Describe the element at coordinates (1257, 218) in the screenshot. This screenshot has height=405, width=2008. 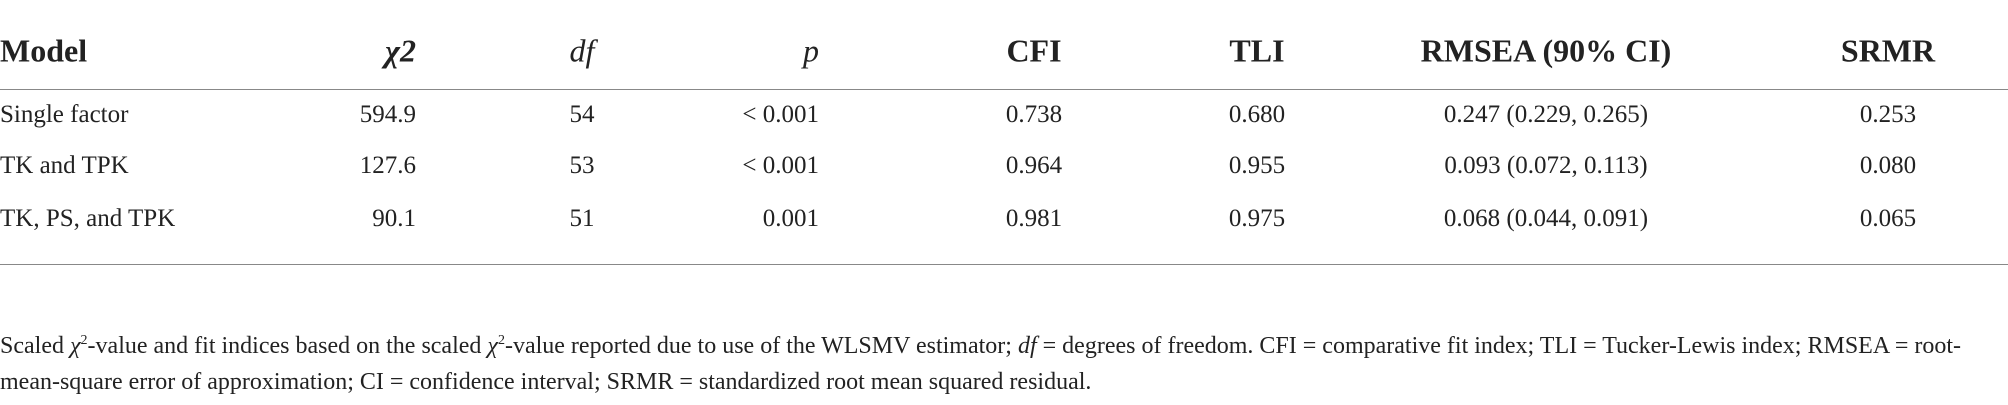
I see `table-cell: 0.975` at that location.